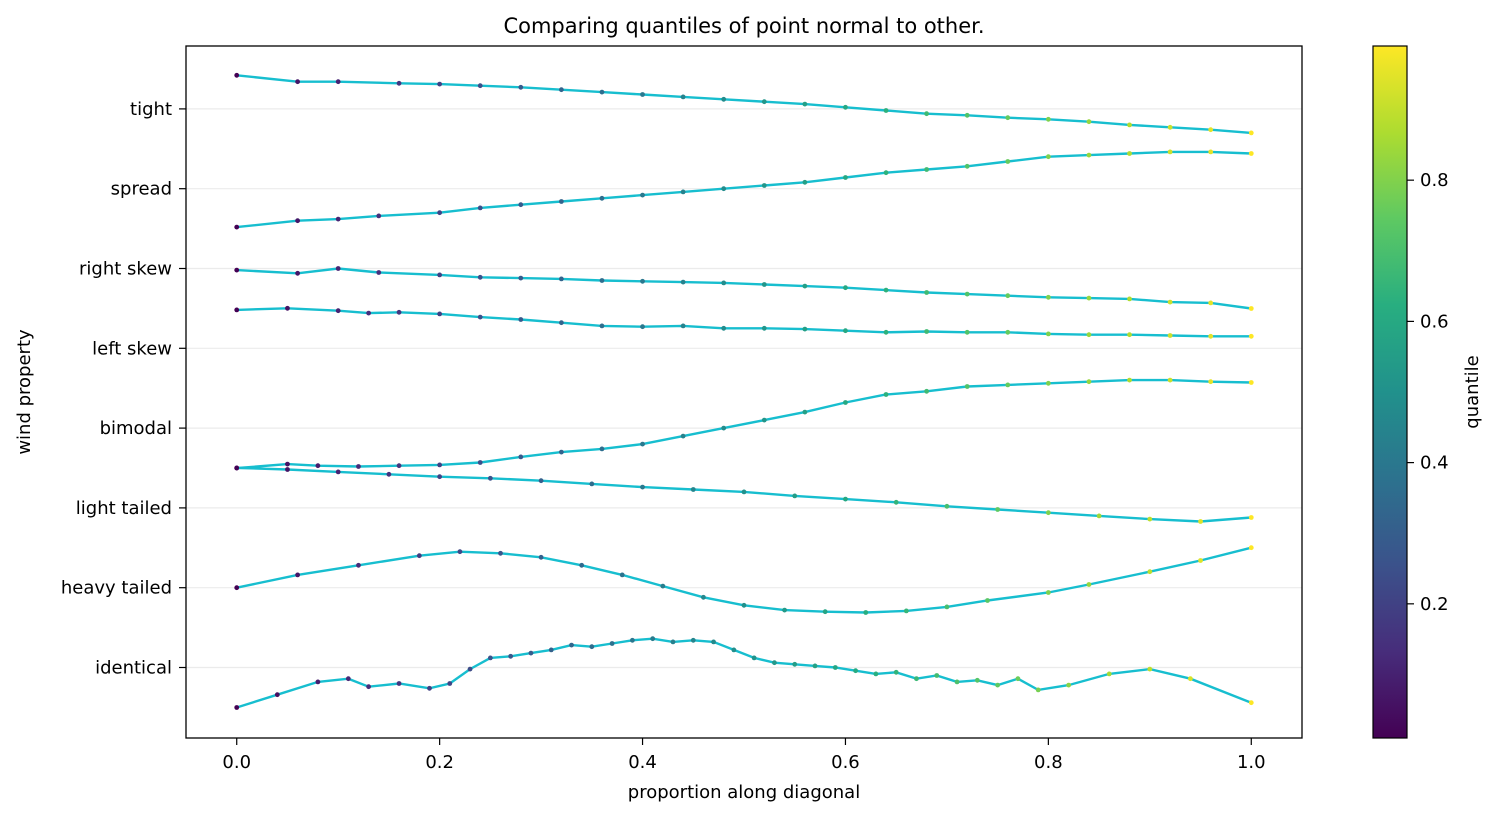 The width and height of the screenshot is (1498, 817). What do you see at coordinates (1434, 463) in the screenshot?
I see `colorbar-tick-label: 0.4` at bounding box center [1434, 463].